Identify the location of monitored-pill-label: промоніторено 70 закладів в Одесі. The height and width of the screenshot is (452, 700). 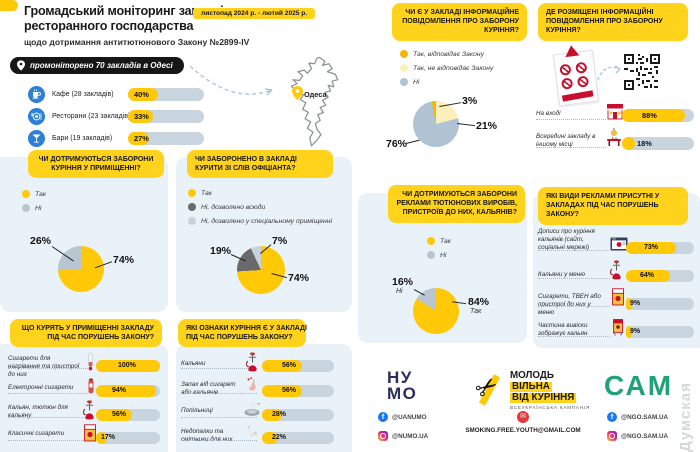
(101, 65).